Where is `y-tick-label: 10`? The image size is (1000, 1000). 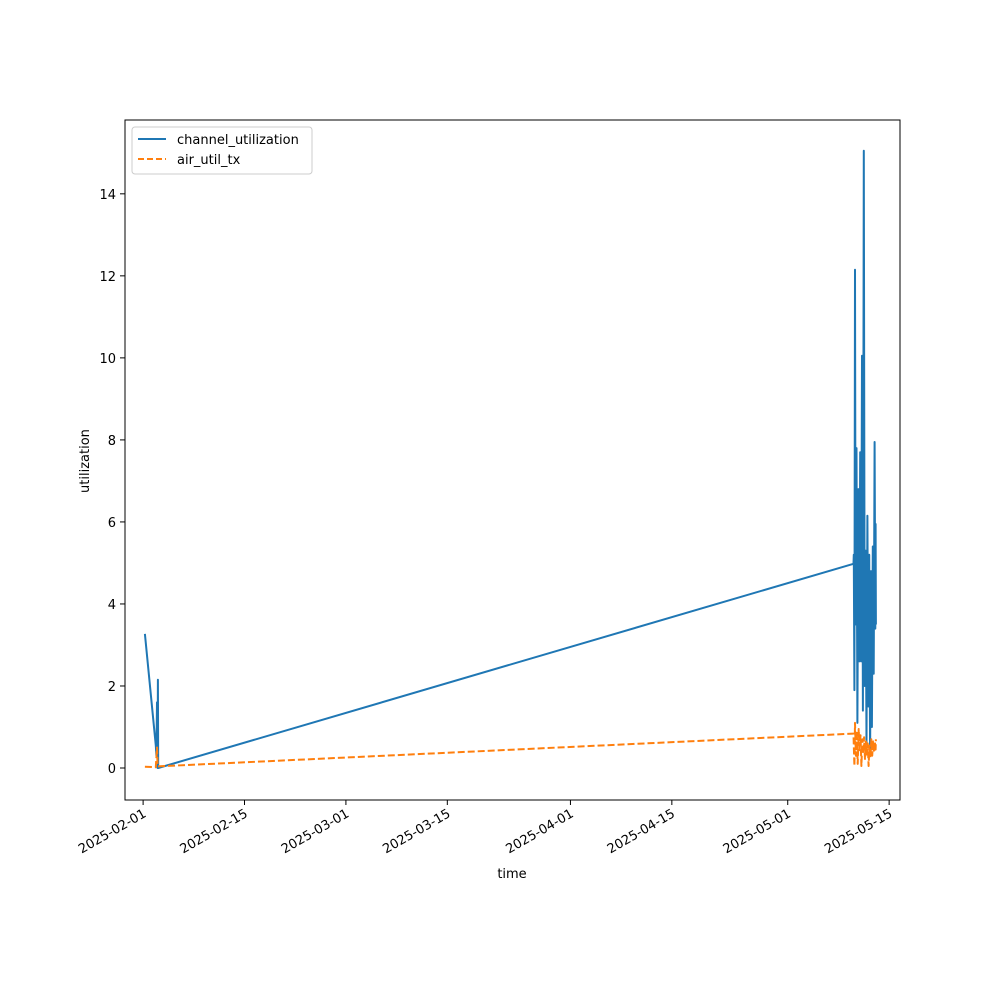 y-tick-label: 10 is located at coordinates (107, 359).